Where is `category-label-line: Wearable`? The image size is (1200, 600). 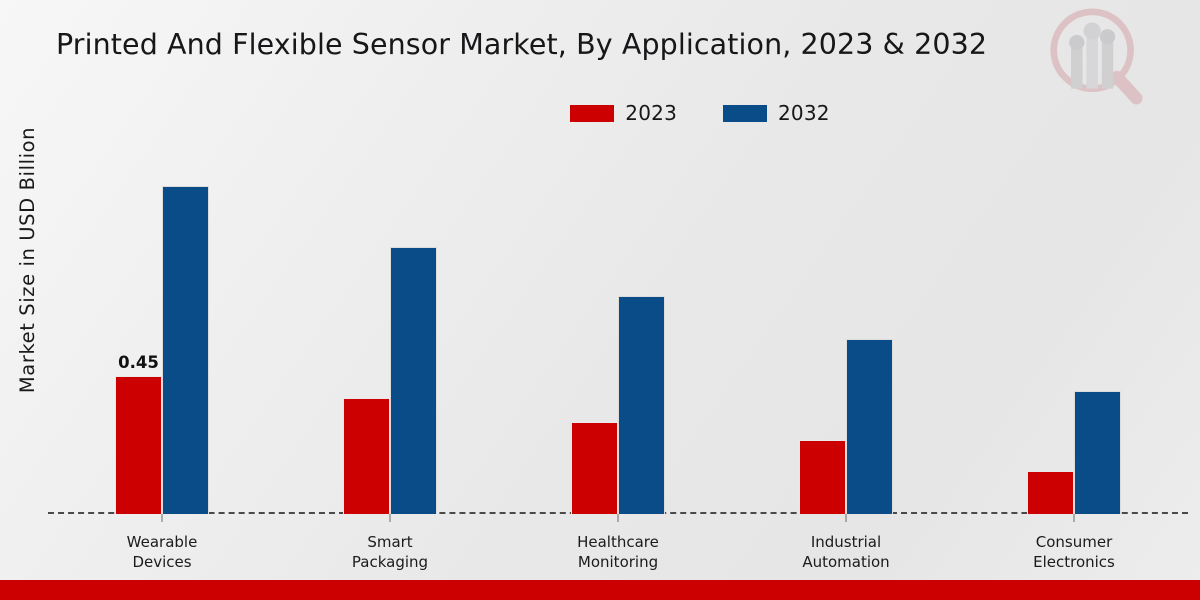 category-label-line: Wearable is located at coordinates (162, 542).